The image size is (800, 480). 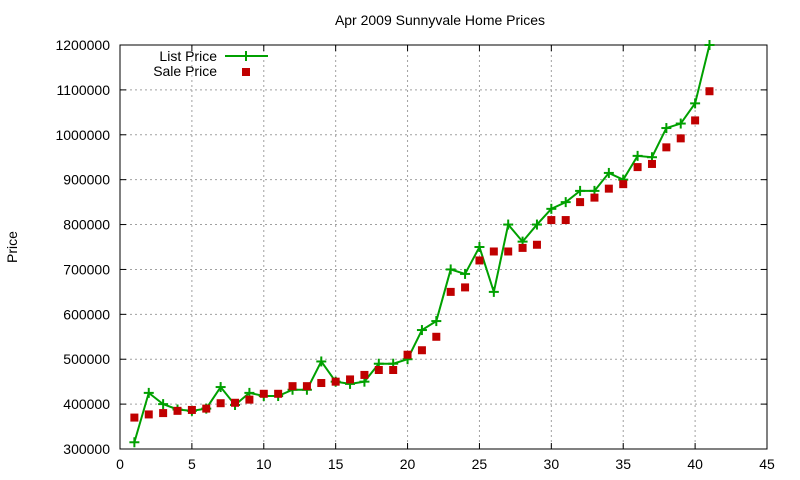 What do you see at coordinates (86, 359) in the screenshot?
I see `y-tick-label: 500000` at bounding box center [86, 359].